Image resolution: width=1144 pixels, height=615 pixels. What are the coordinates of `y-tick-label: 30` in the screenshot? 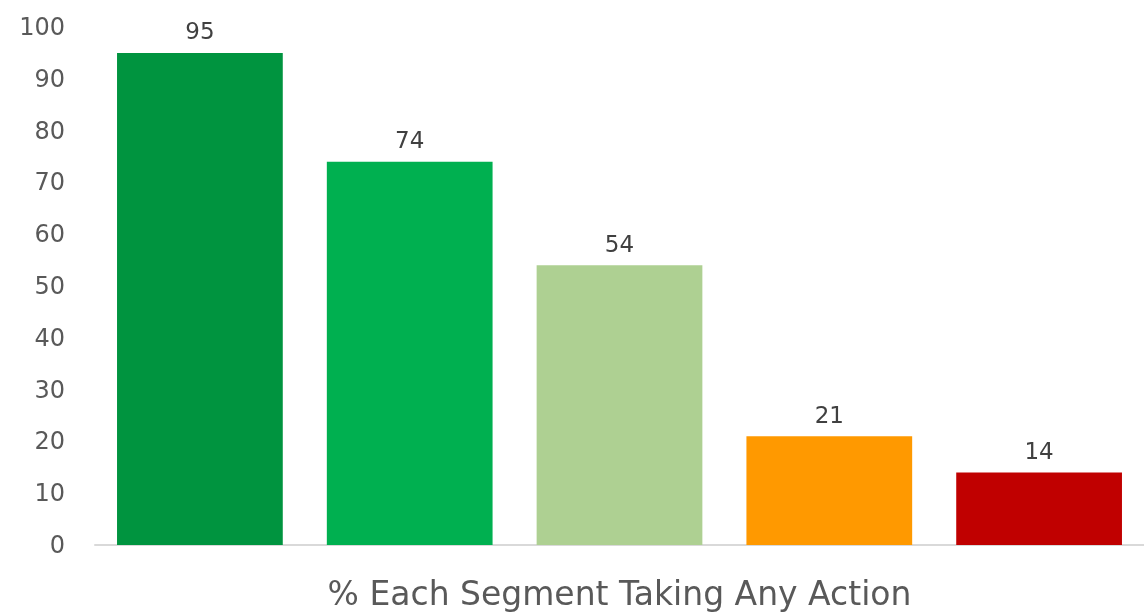 It's located at (49, 389).